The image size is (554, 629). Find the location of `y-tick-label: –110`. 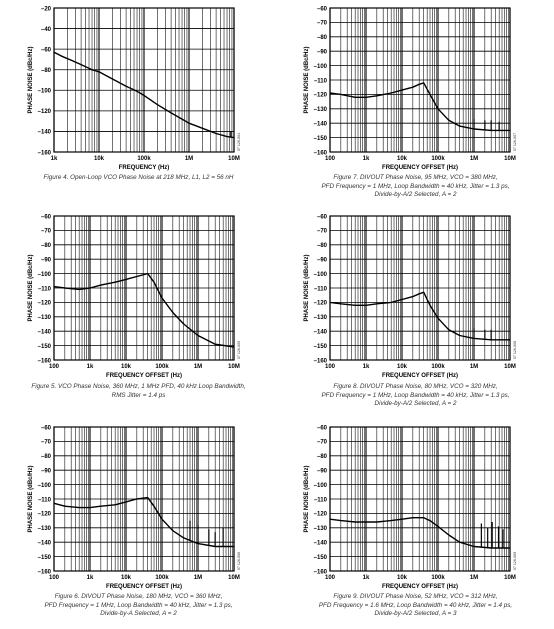

y-tick-label: –110 is located at coordinates (321, 81).